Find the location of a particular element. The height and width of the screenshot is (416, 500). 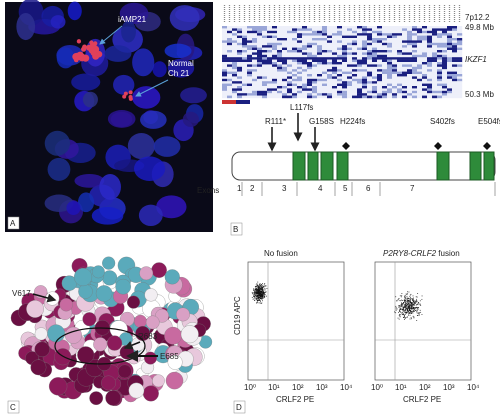

plot-title-text: fusion is located at coordinates (448, 253).